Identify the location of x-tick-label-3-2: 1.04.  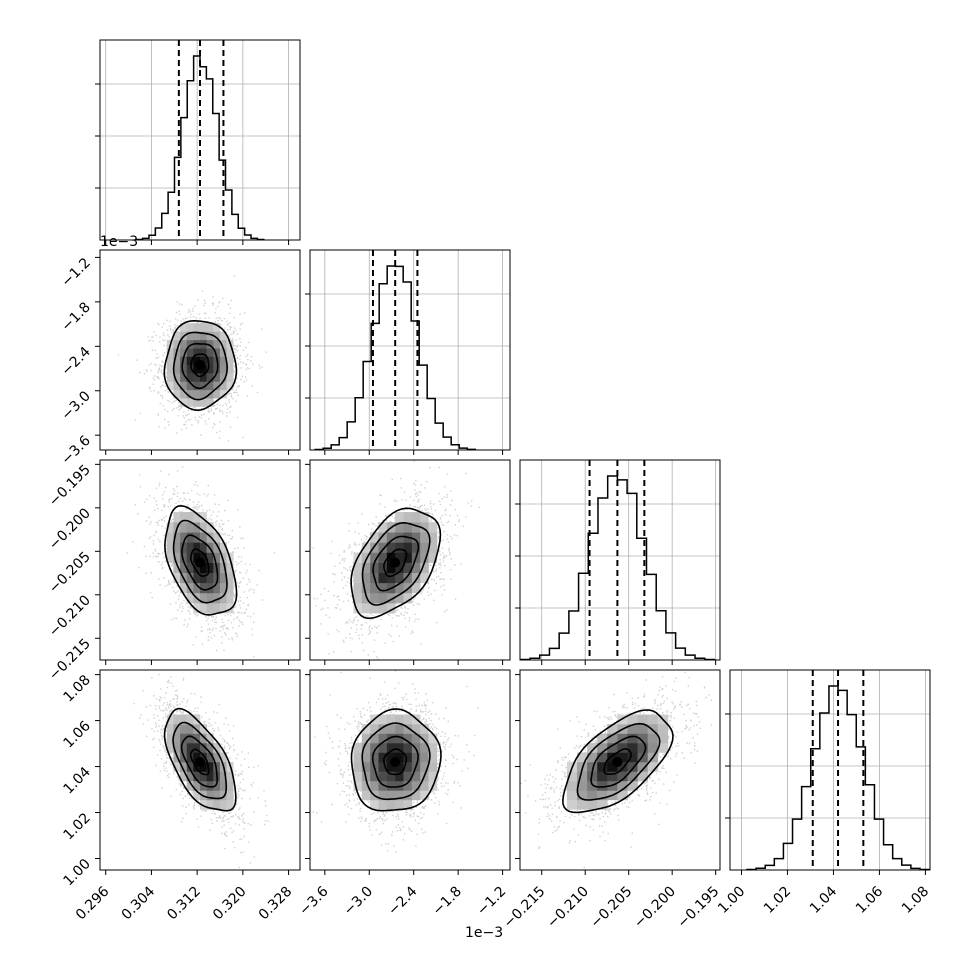
(823, 899).